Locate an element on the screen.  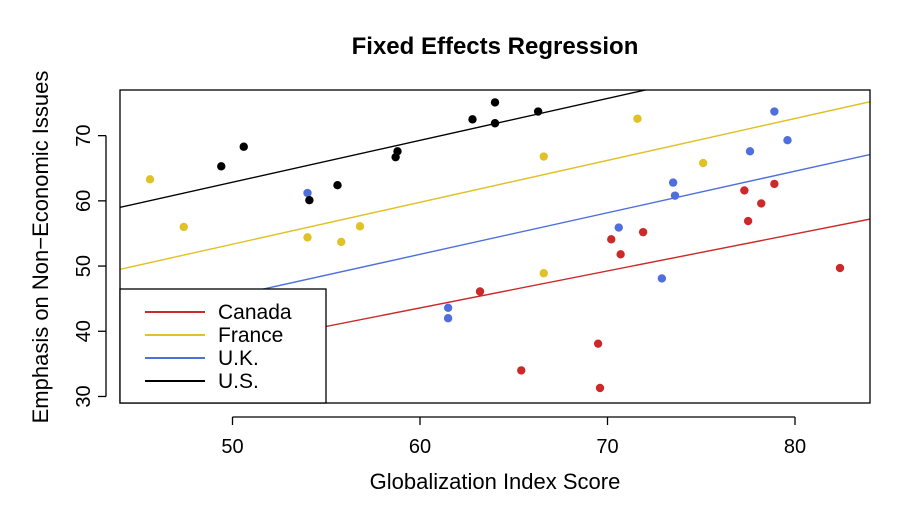
y-axis: 30 40 50 60 70 is located at coordinates (90, 266).